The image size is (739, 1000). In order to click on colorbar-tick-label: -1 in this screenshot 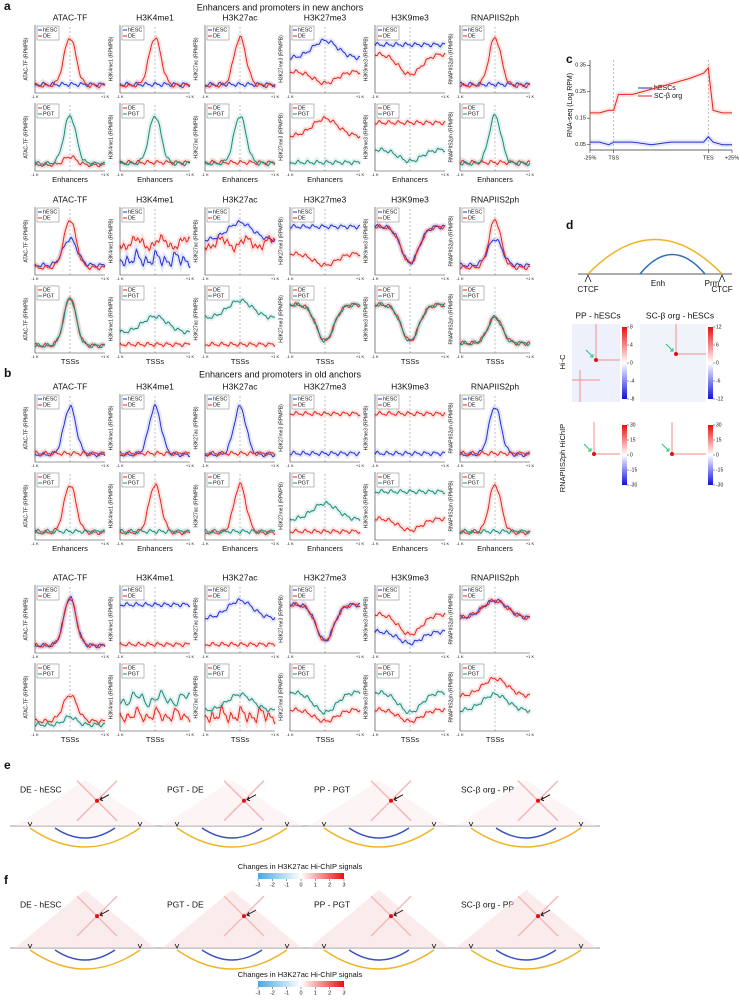, I will do `click(286, 993)`.